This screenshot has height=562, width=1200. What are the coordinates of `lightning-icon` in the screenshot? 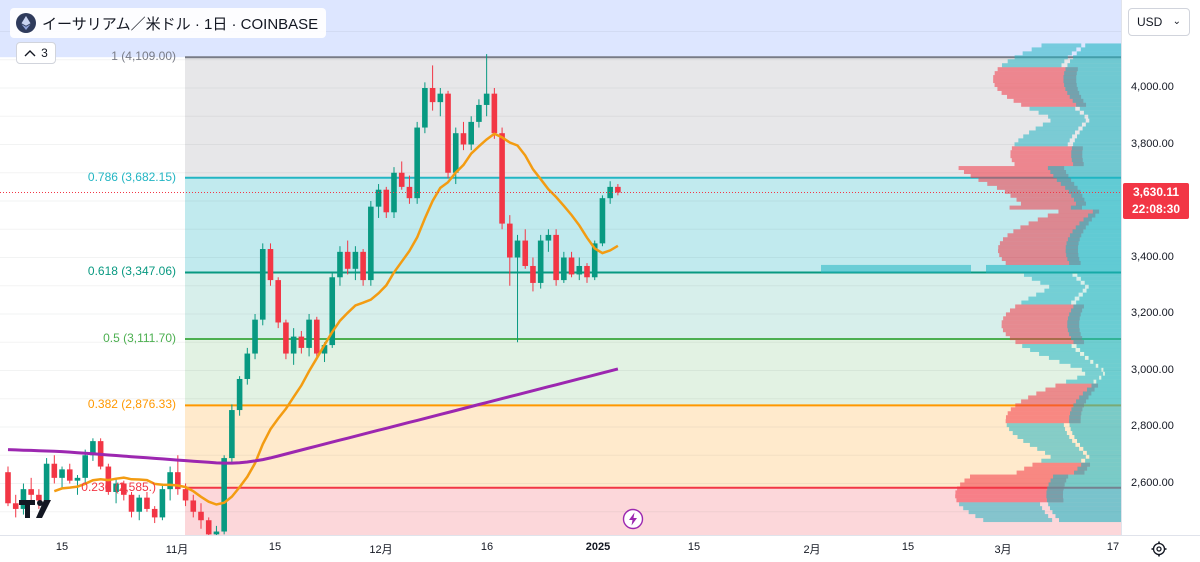 It's located at (633, 519).